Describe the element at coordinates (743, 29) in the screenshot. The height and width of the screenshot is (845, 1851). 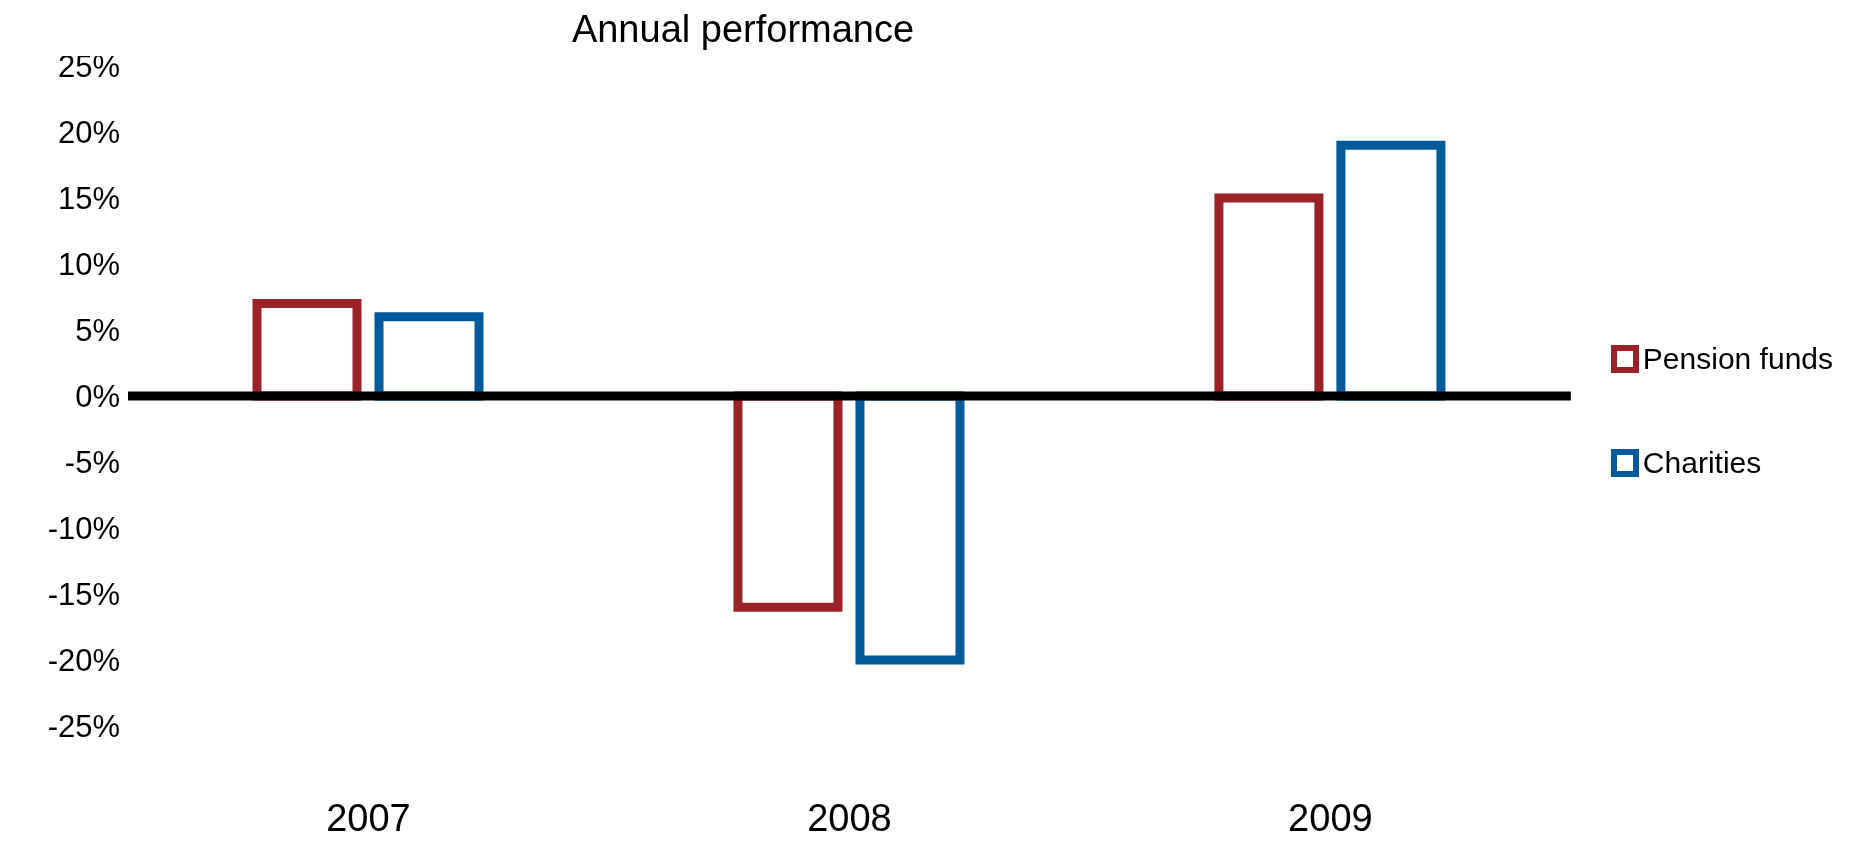
I see `chart-title: Annual performance` at that location.